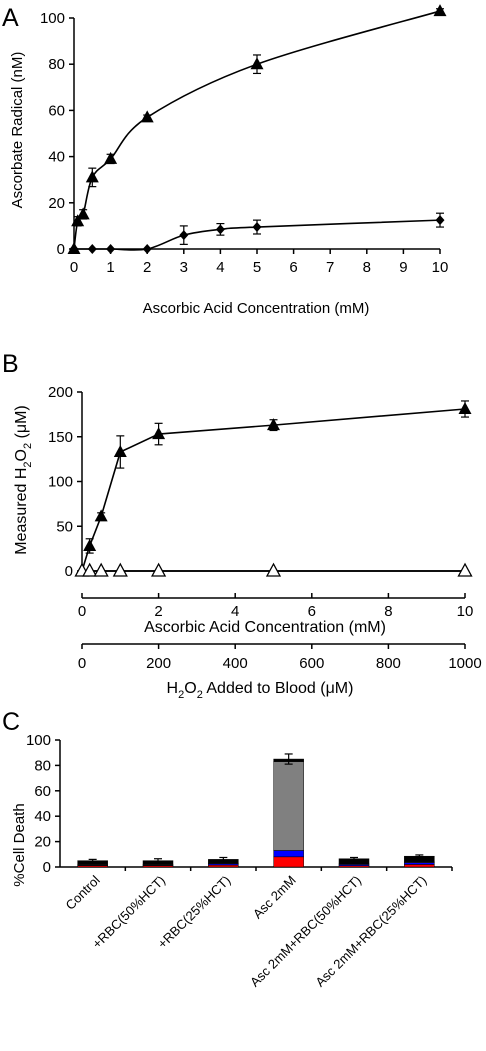 This screenshot has width=486, height=1051. I want to click on panel-b-x-axis-title: Ascorbic Acid Concentration (mM), so click(265, 627).